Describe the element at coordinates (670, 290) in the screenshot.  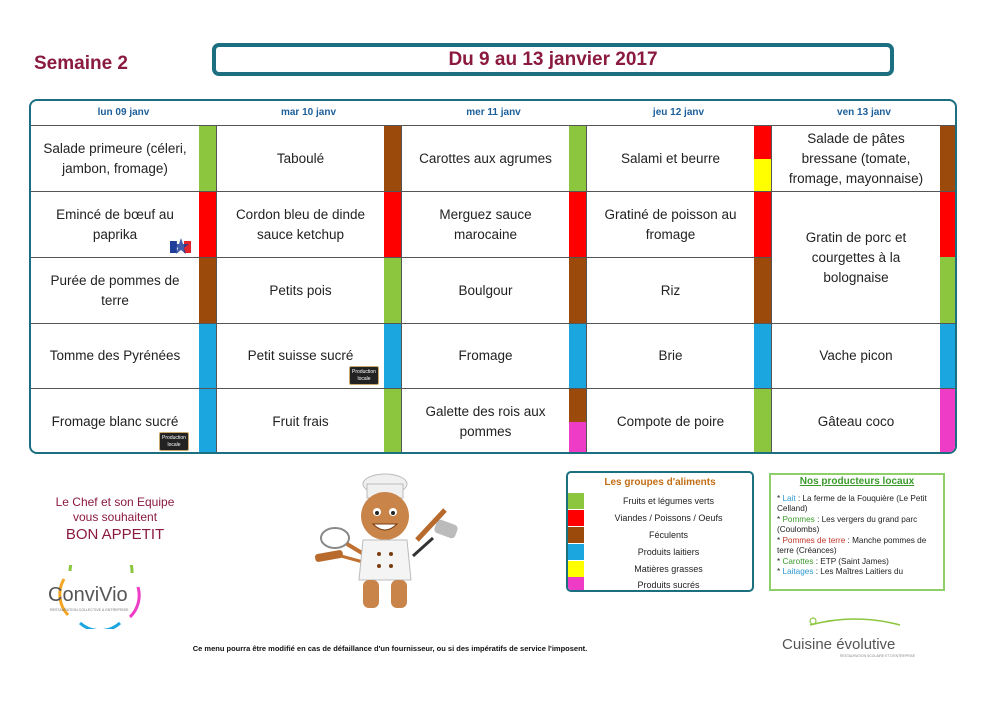
I see `menu-item-thu-side: Riz` at that location.